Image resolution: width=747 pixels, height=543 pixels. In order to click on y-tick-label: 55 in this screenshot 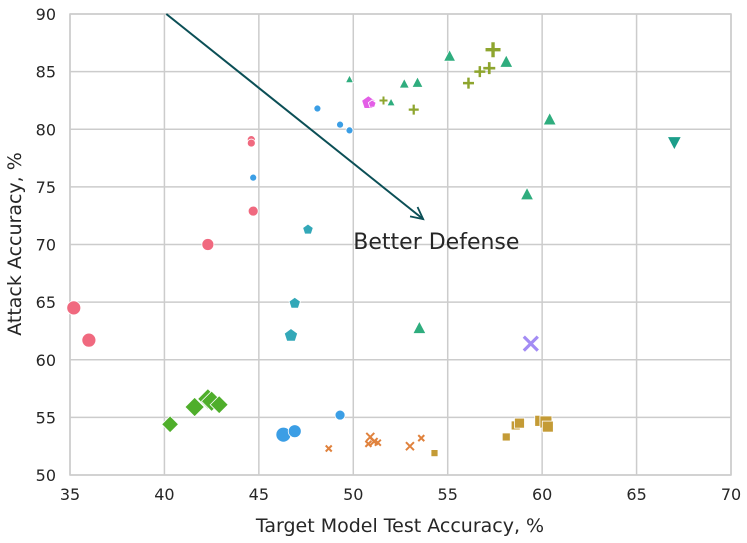, I will do `click(46, 417)`.